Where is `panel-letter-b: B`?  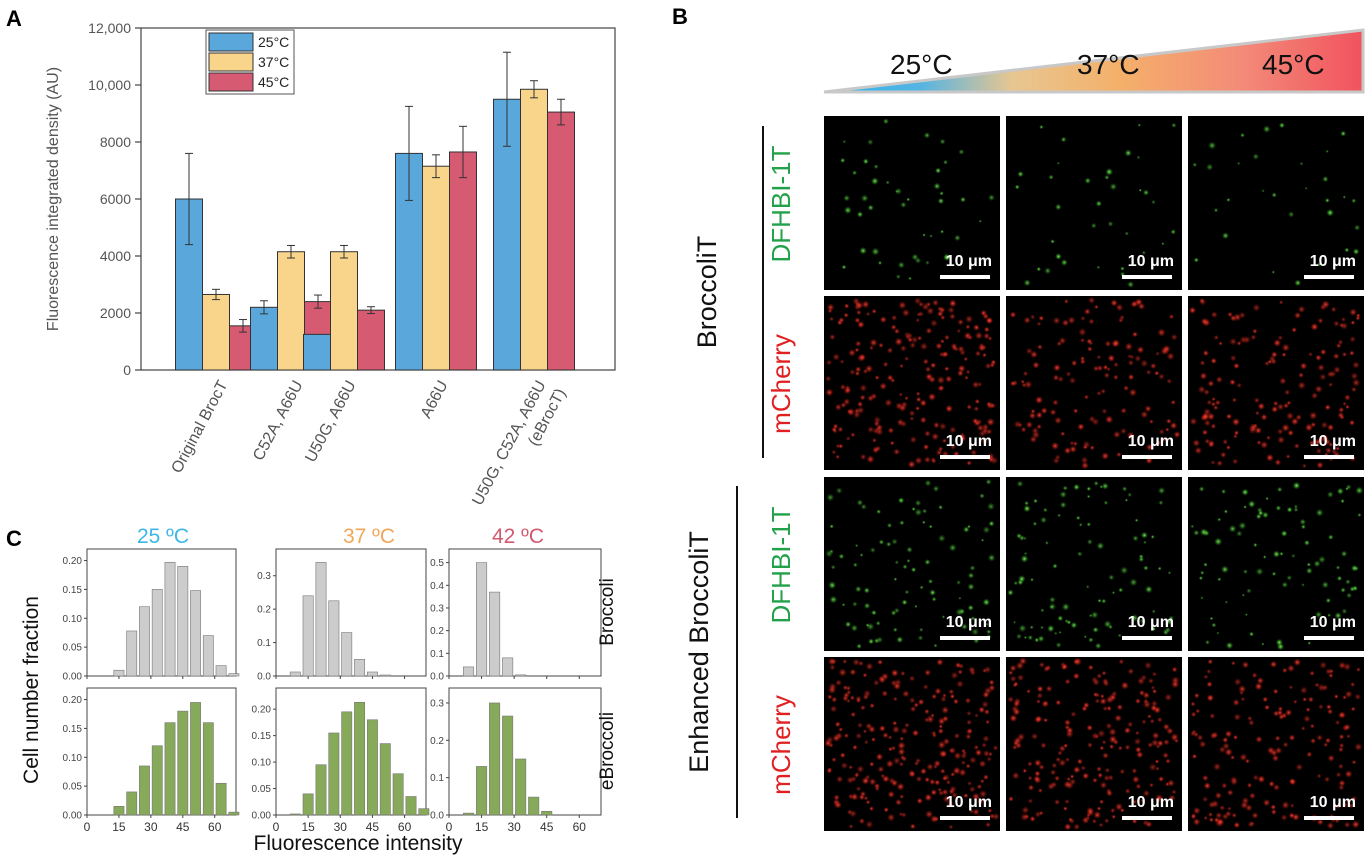
panel-letter-b: B is located at coordinates (680, 16).